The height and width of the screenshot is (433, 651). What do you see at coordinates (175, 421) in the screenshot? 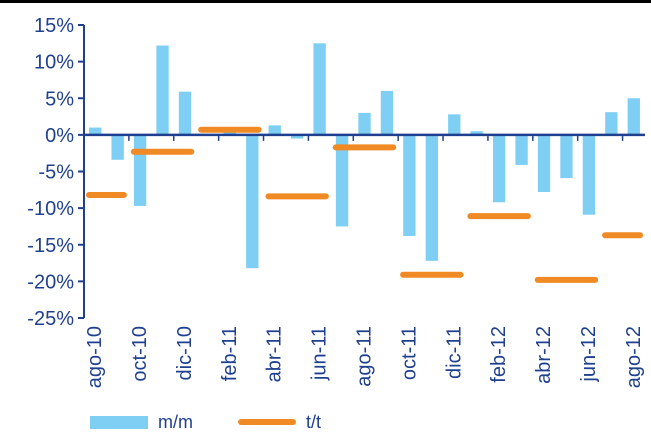
I see `legend-label-mm: m/m` at bounding box center [175, 421].